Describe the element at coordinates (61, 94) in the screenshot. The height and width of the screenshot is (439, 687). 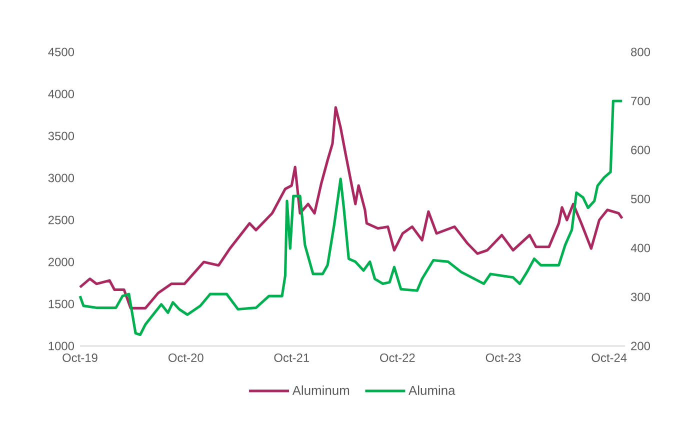
I see `y-tick-label: 4000` at that location.